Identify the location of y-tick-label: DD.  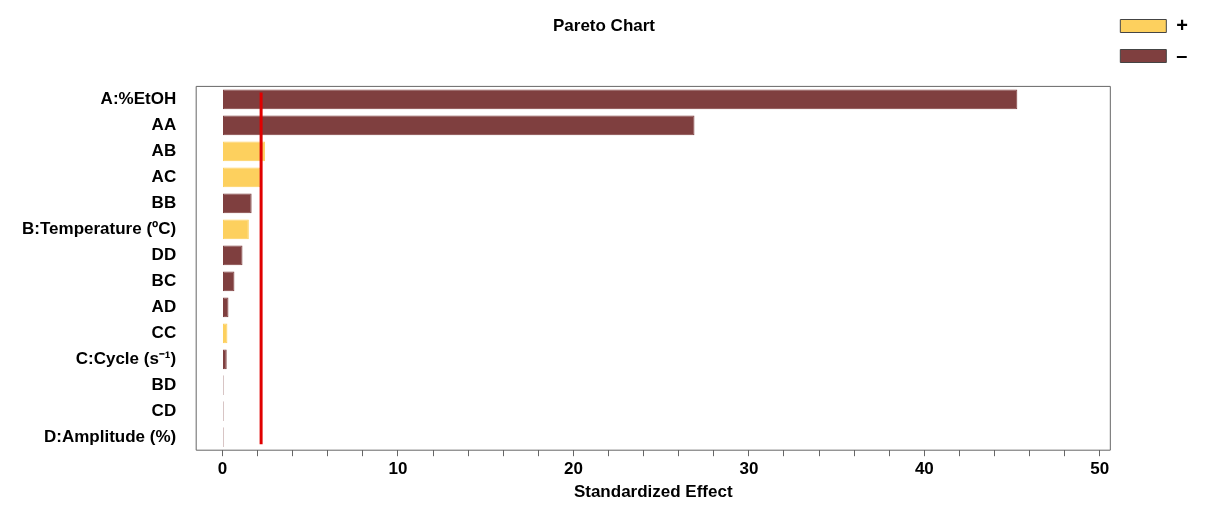
(164, 254).